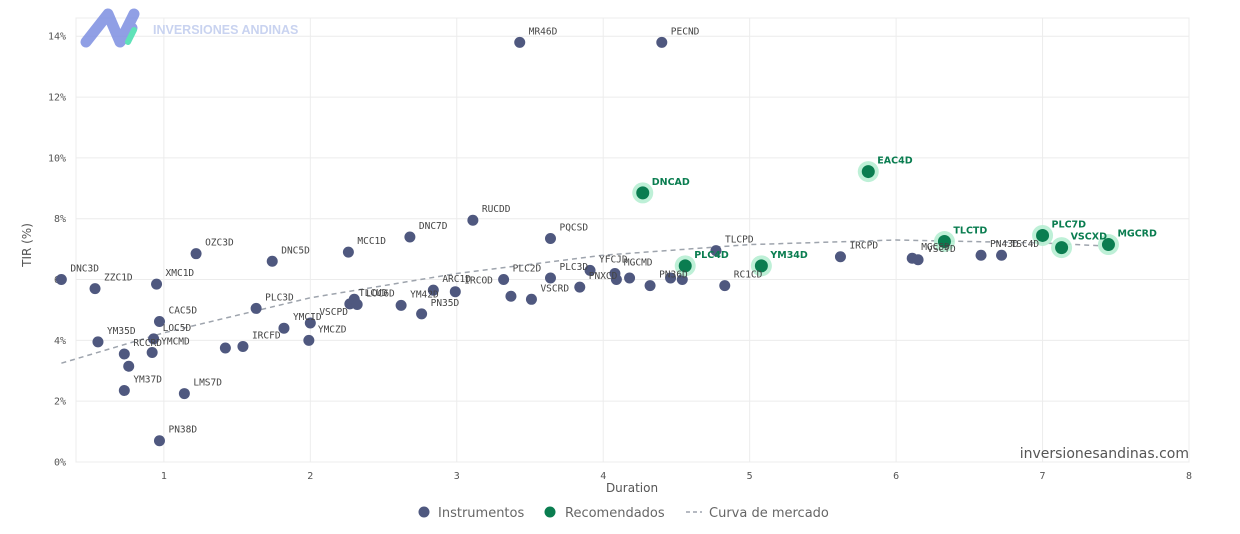  What do you see at coordinates (84, 269) in the screenshot?
I see `instrument-point-label: DNC3D` at bounding box center [84, 269].